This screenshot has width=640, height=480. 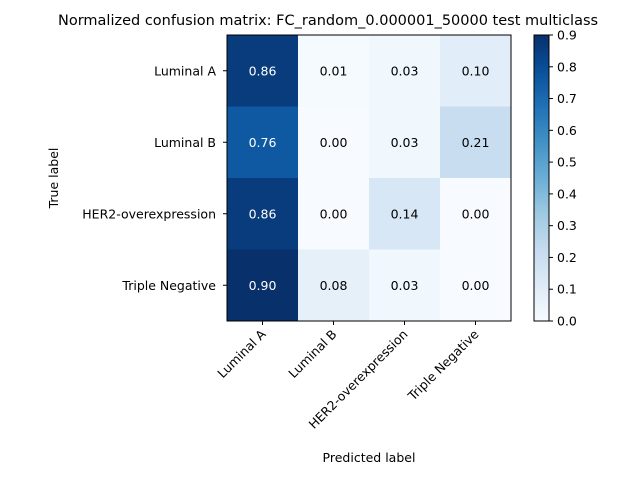 I want to click on y-tick-label: Luminal A, so click(x=185, y=70).